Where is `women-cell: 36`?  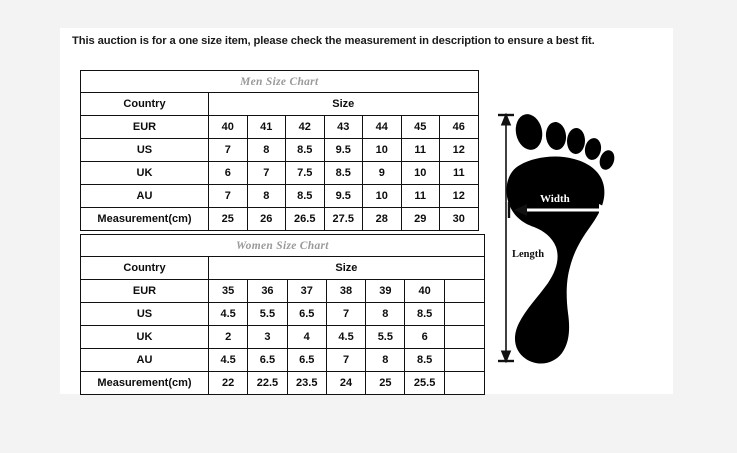 women-cell: 36 is located at coordinates (267, 291).